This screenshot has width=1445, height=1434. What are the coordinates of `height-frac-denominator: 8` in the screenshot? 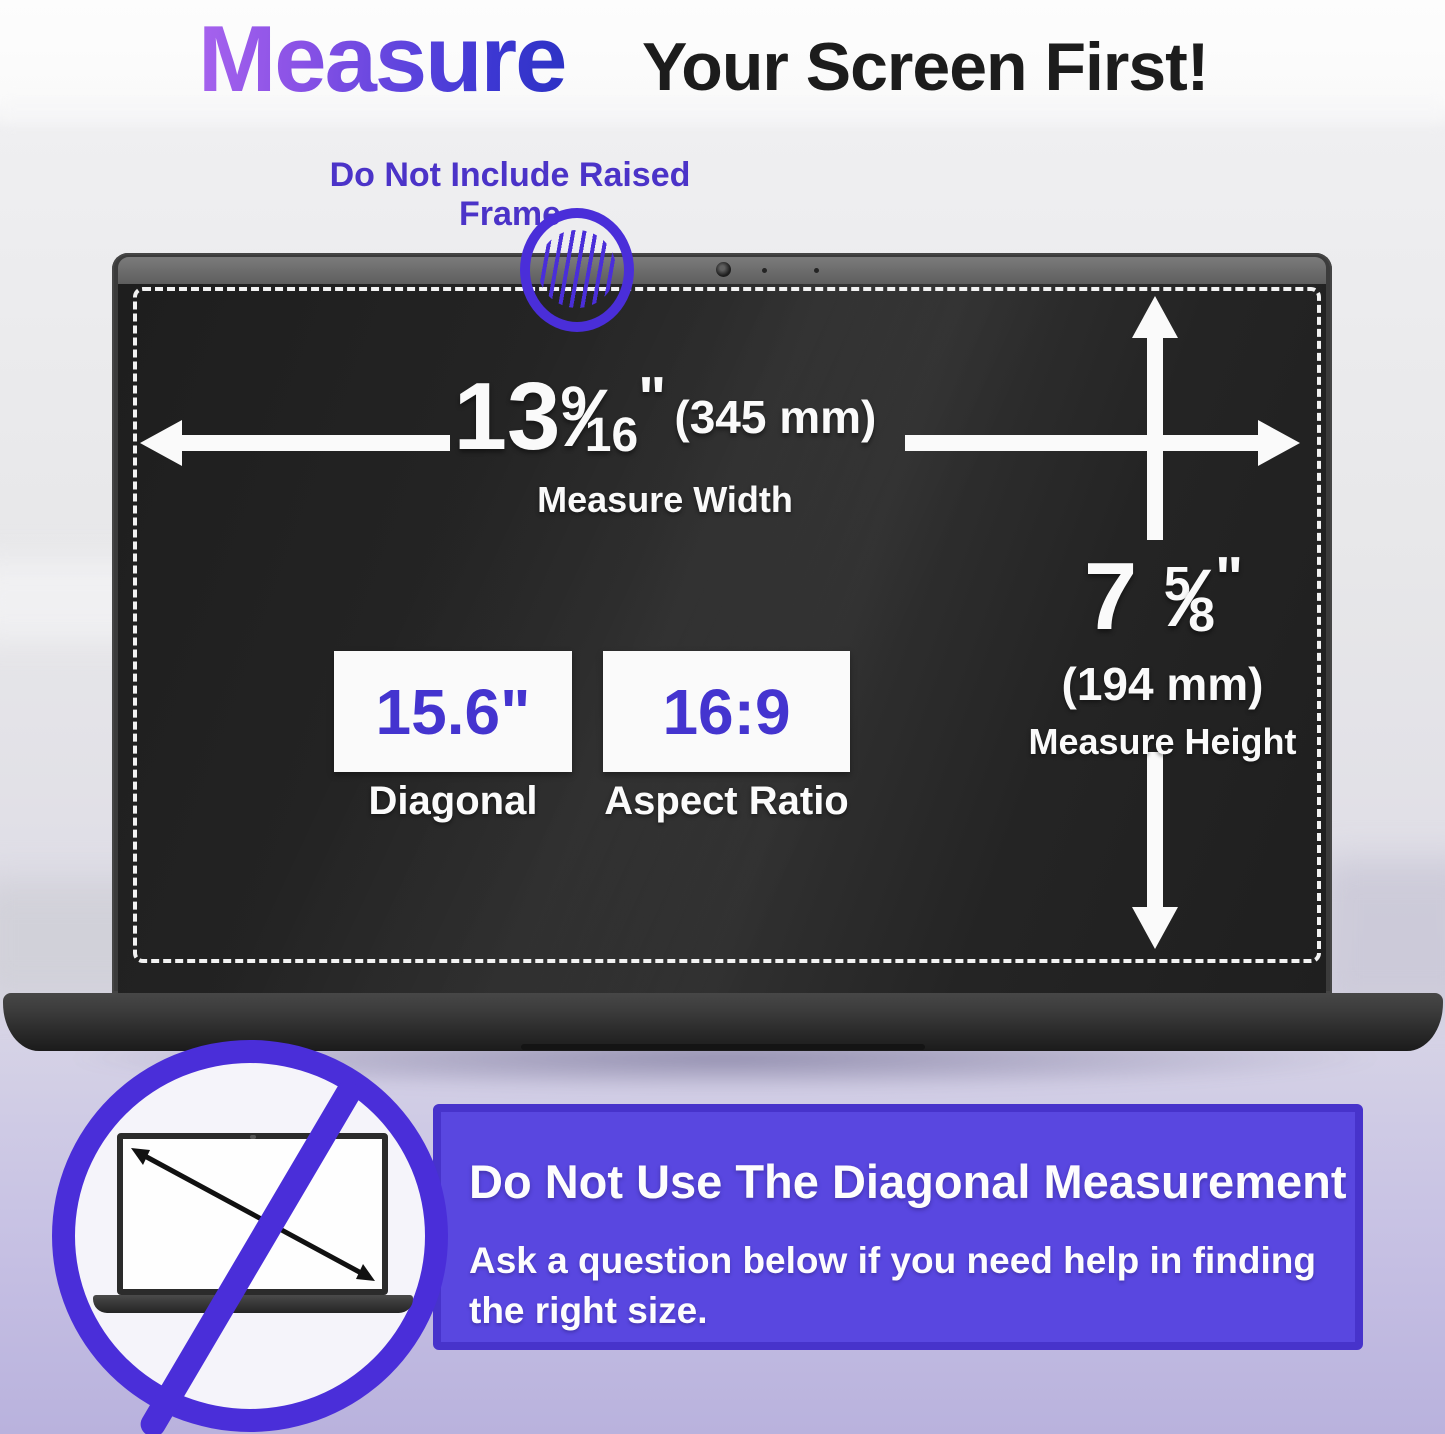 It's located at (1201, 615).